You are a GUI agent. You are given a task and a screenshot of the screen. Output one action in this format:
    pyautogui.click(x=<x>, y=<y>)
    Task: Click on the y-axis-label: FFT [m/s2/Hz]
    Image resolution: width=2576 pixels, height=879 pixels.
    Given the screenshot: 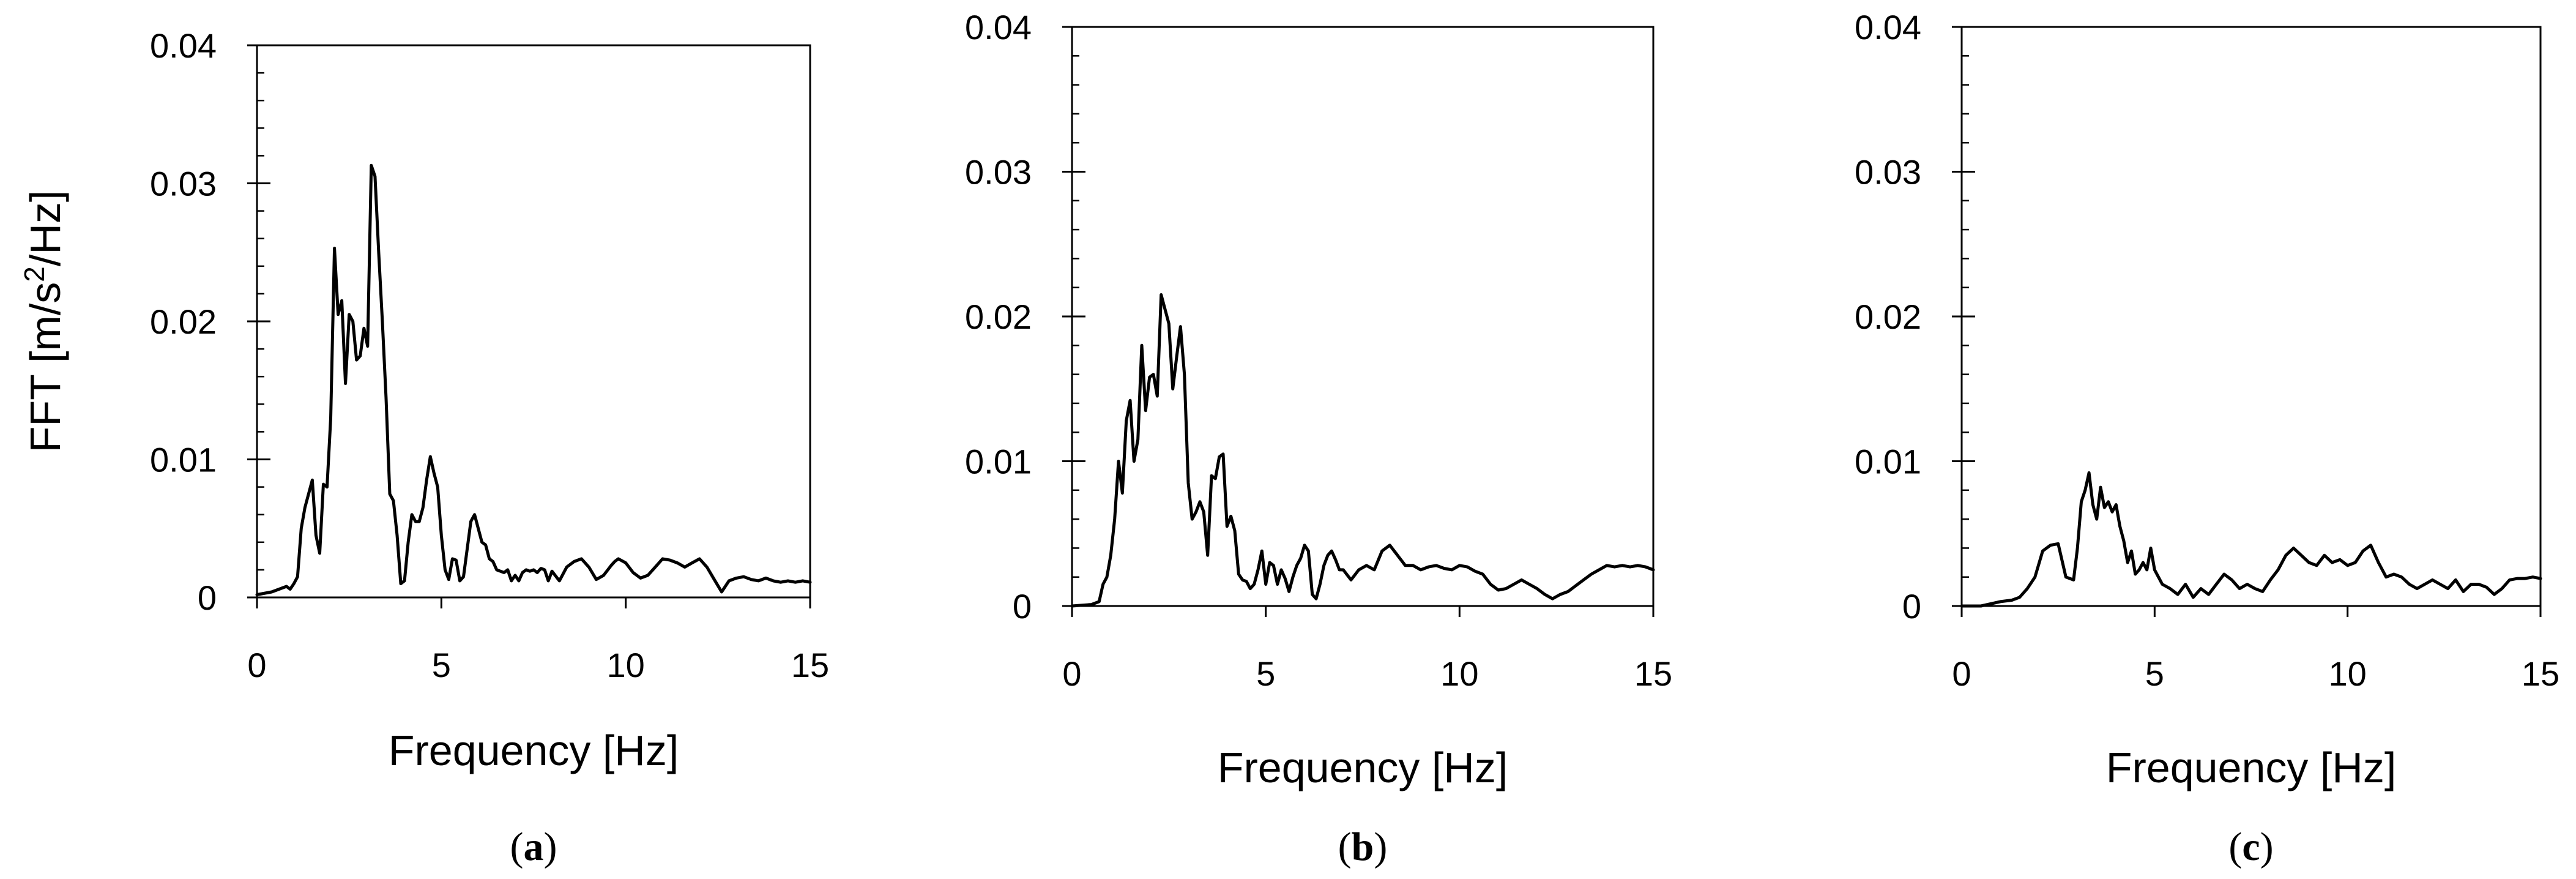 What is the action you would take?
    pyautogui.click(x=43, y=321)
    